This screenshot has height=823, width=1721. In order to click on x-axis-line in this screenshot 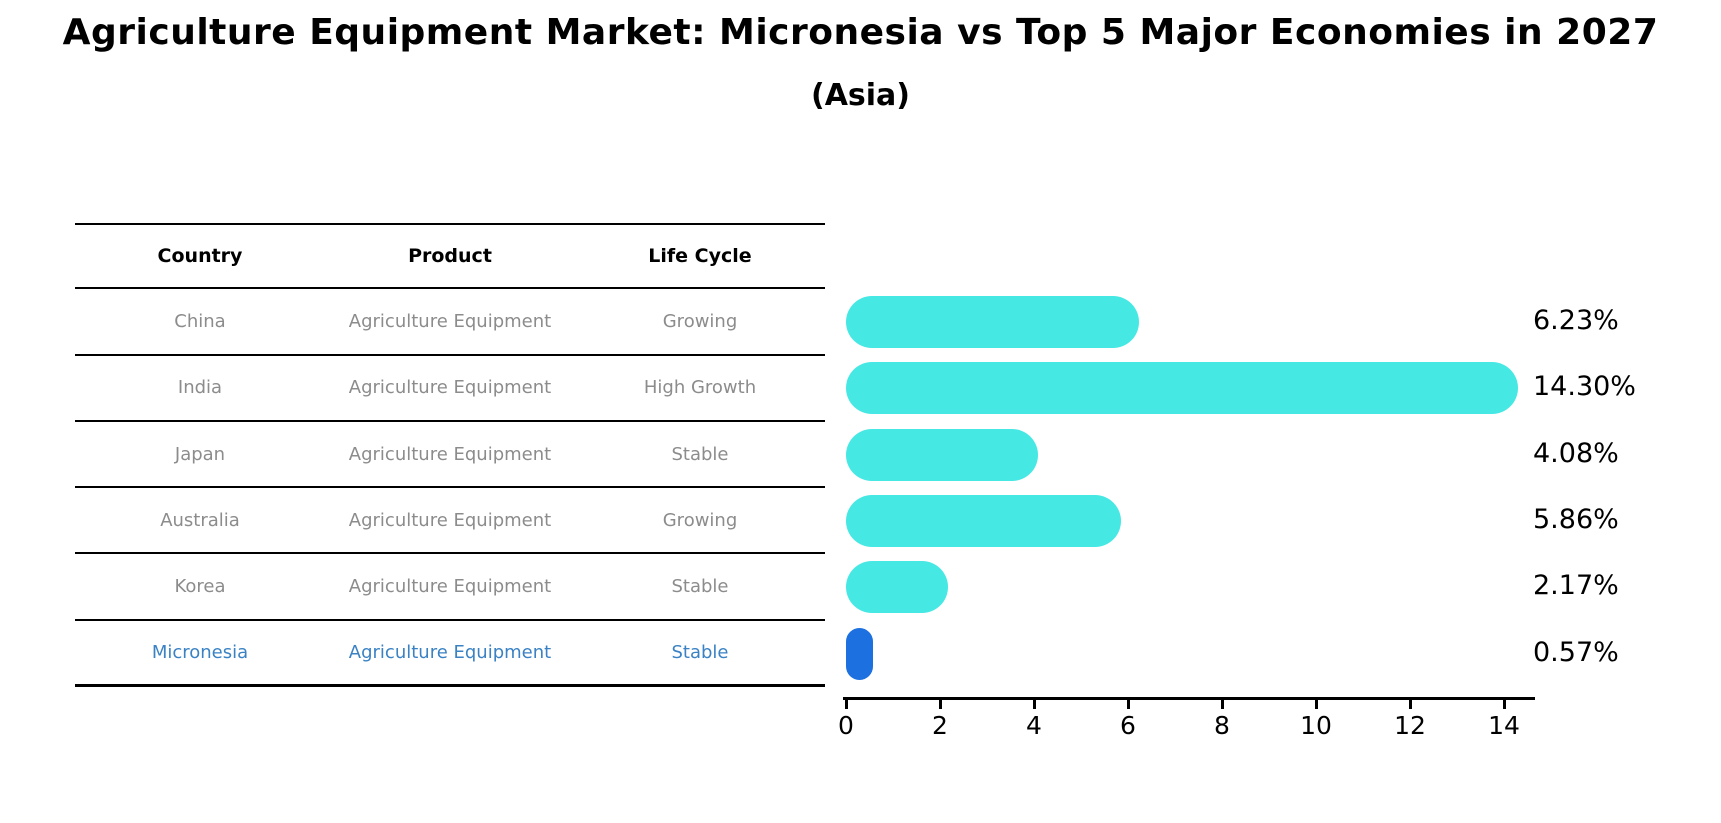, I will do `click(1189, 698)`.